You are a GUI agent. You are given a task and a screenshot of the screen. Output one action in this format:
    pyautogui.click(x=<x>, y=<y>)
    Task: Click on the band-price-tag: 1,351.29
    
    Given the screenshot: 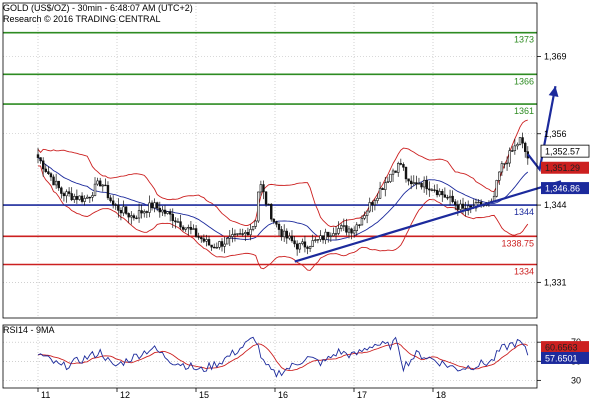 What is the action you would take?
    pyautogui.click(x=562, y=168)
    